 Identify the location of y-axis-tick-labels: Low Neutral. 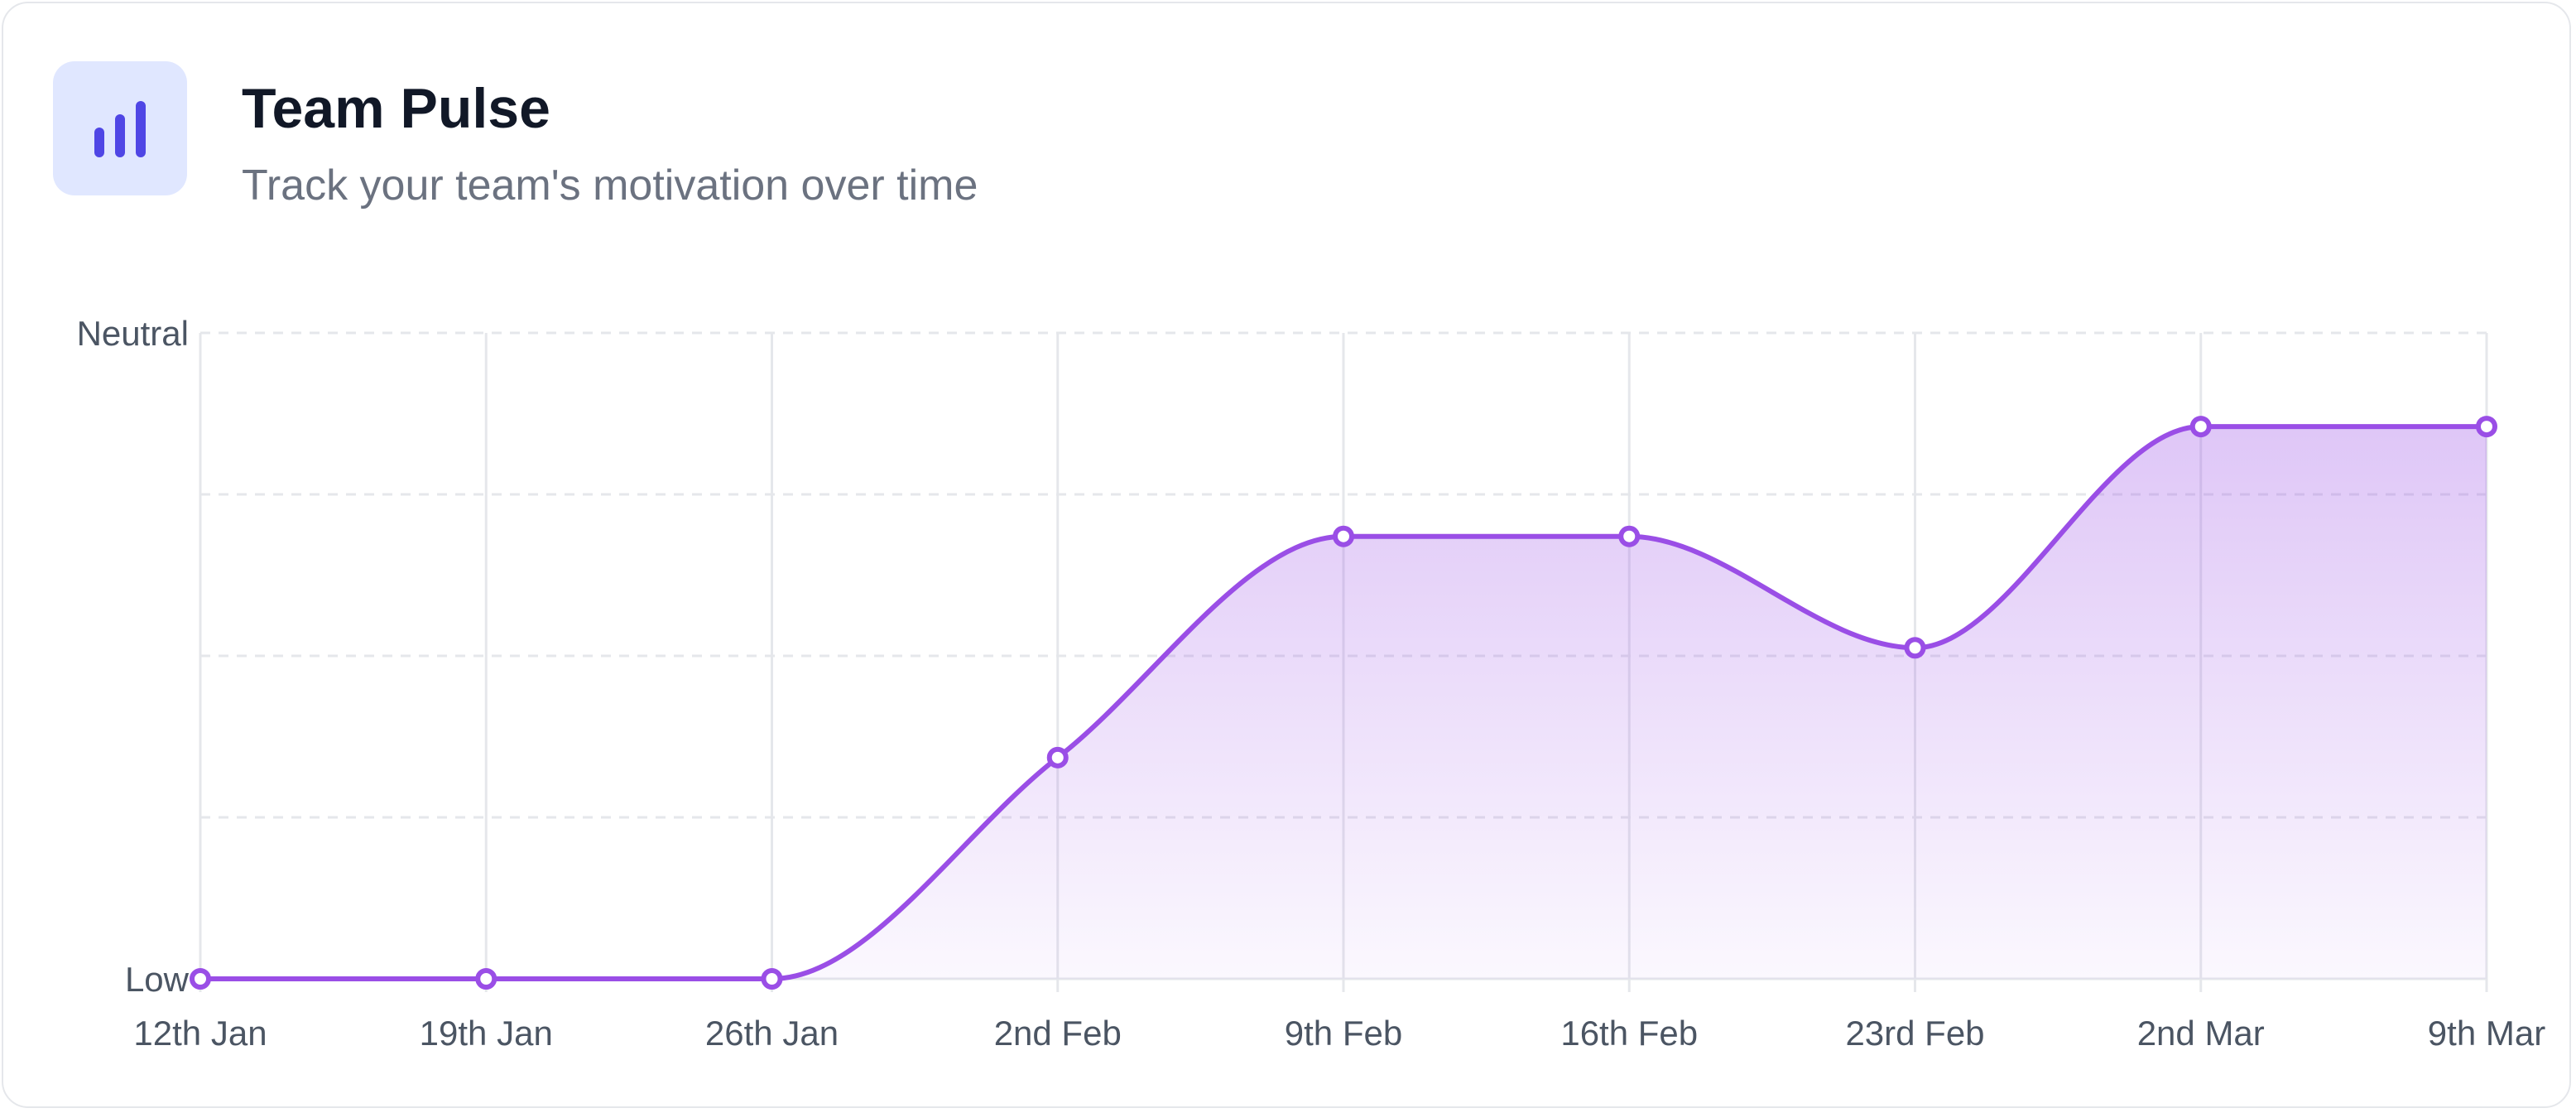
(133, 656).